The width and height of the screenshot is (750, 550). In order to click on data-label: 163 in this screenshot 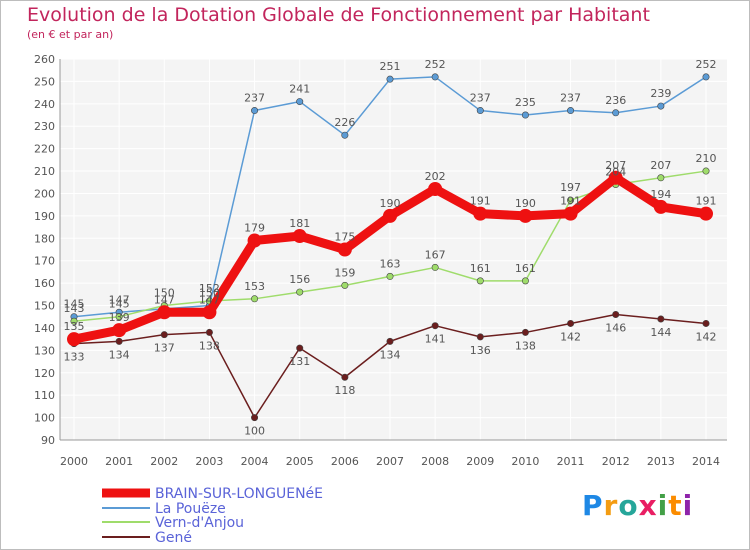, I will do `click(390, 263)`.